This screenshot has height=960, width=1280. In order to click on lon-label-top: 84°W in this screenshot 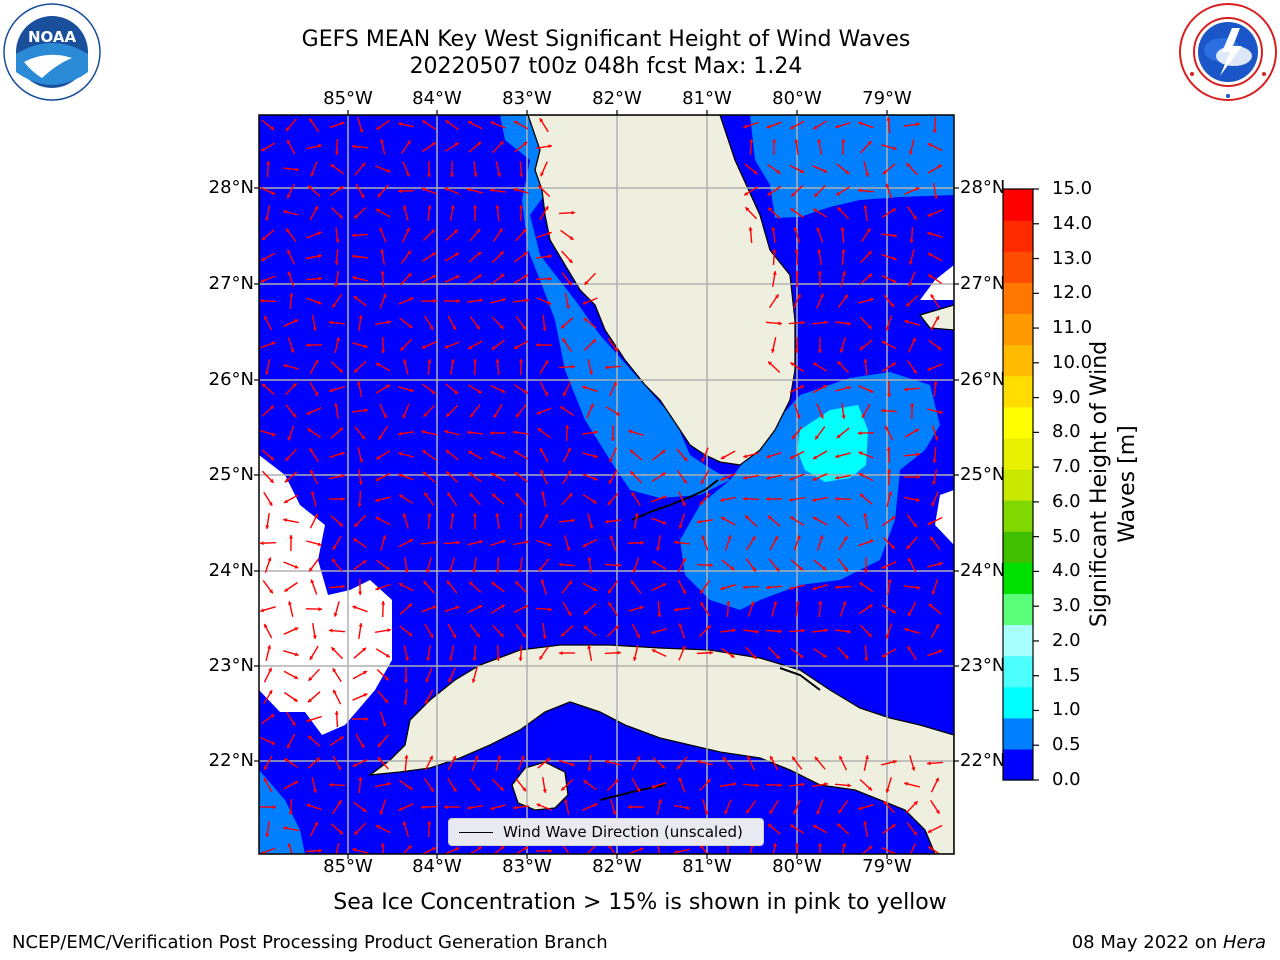, I will do `click(437, 98)`.